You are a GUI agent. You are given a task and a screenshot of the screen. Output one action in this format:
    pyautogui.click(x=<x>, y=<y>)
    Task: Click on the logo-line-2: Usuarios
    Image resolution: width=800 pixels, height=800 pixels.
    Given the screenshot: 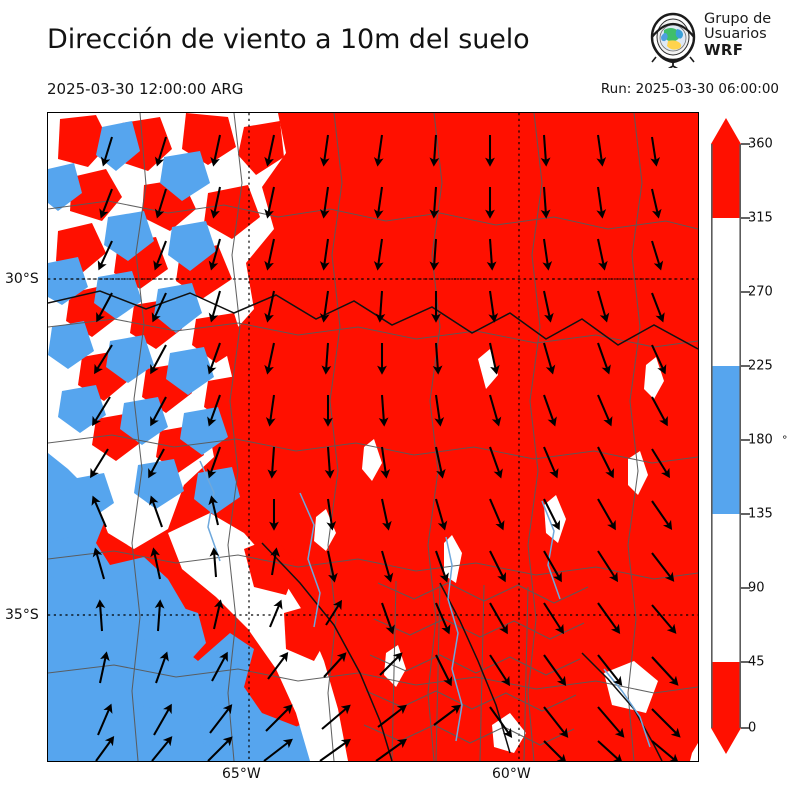 What is the action you would take?
    pyautogui.click(x=735, y=34)
    